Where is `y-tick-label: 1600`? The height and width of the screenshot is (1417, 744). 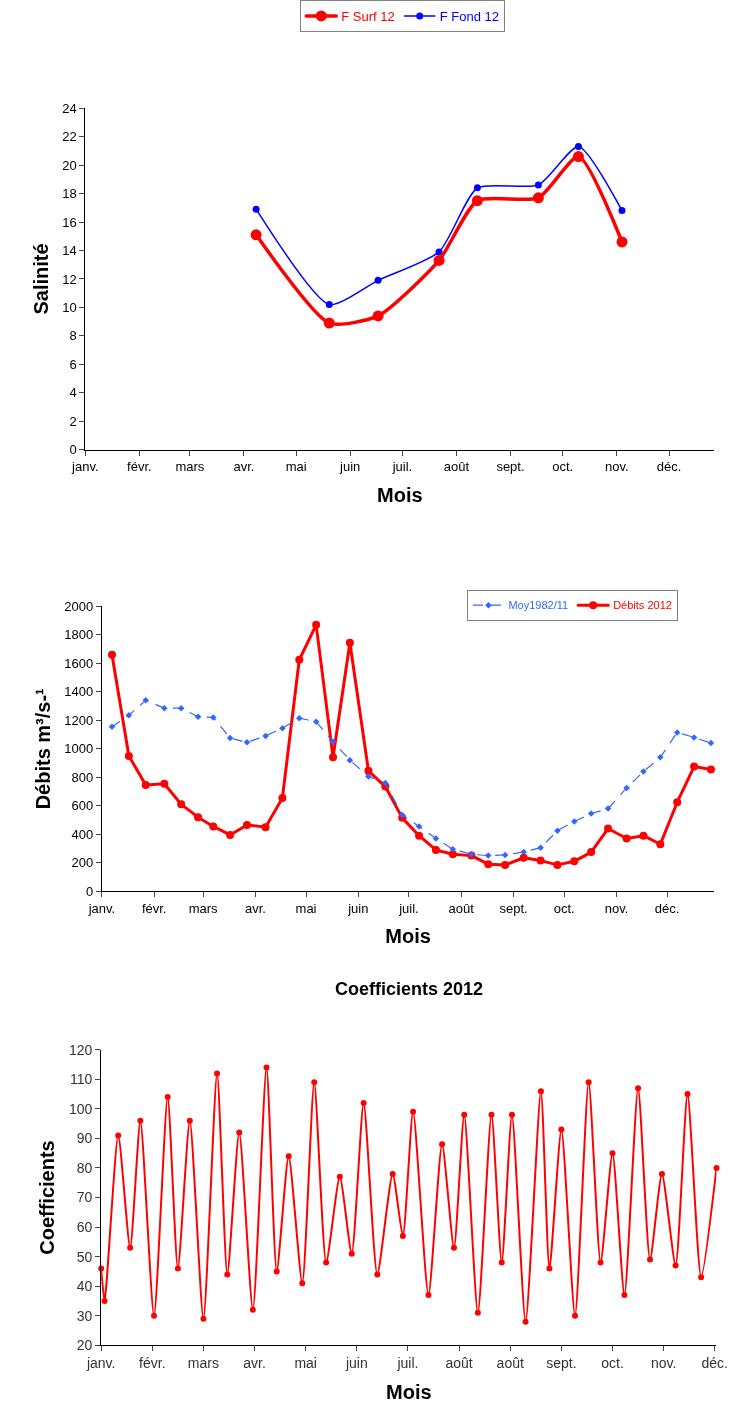 y-tick-label: 1600 is located at coordinates (79, 663).